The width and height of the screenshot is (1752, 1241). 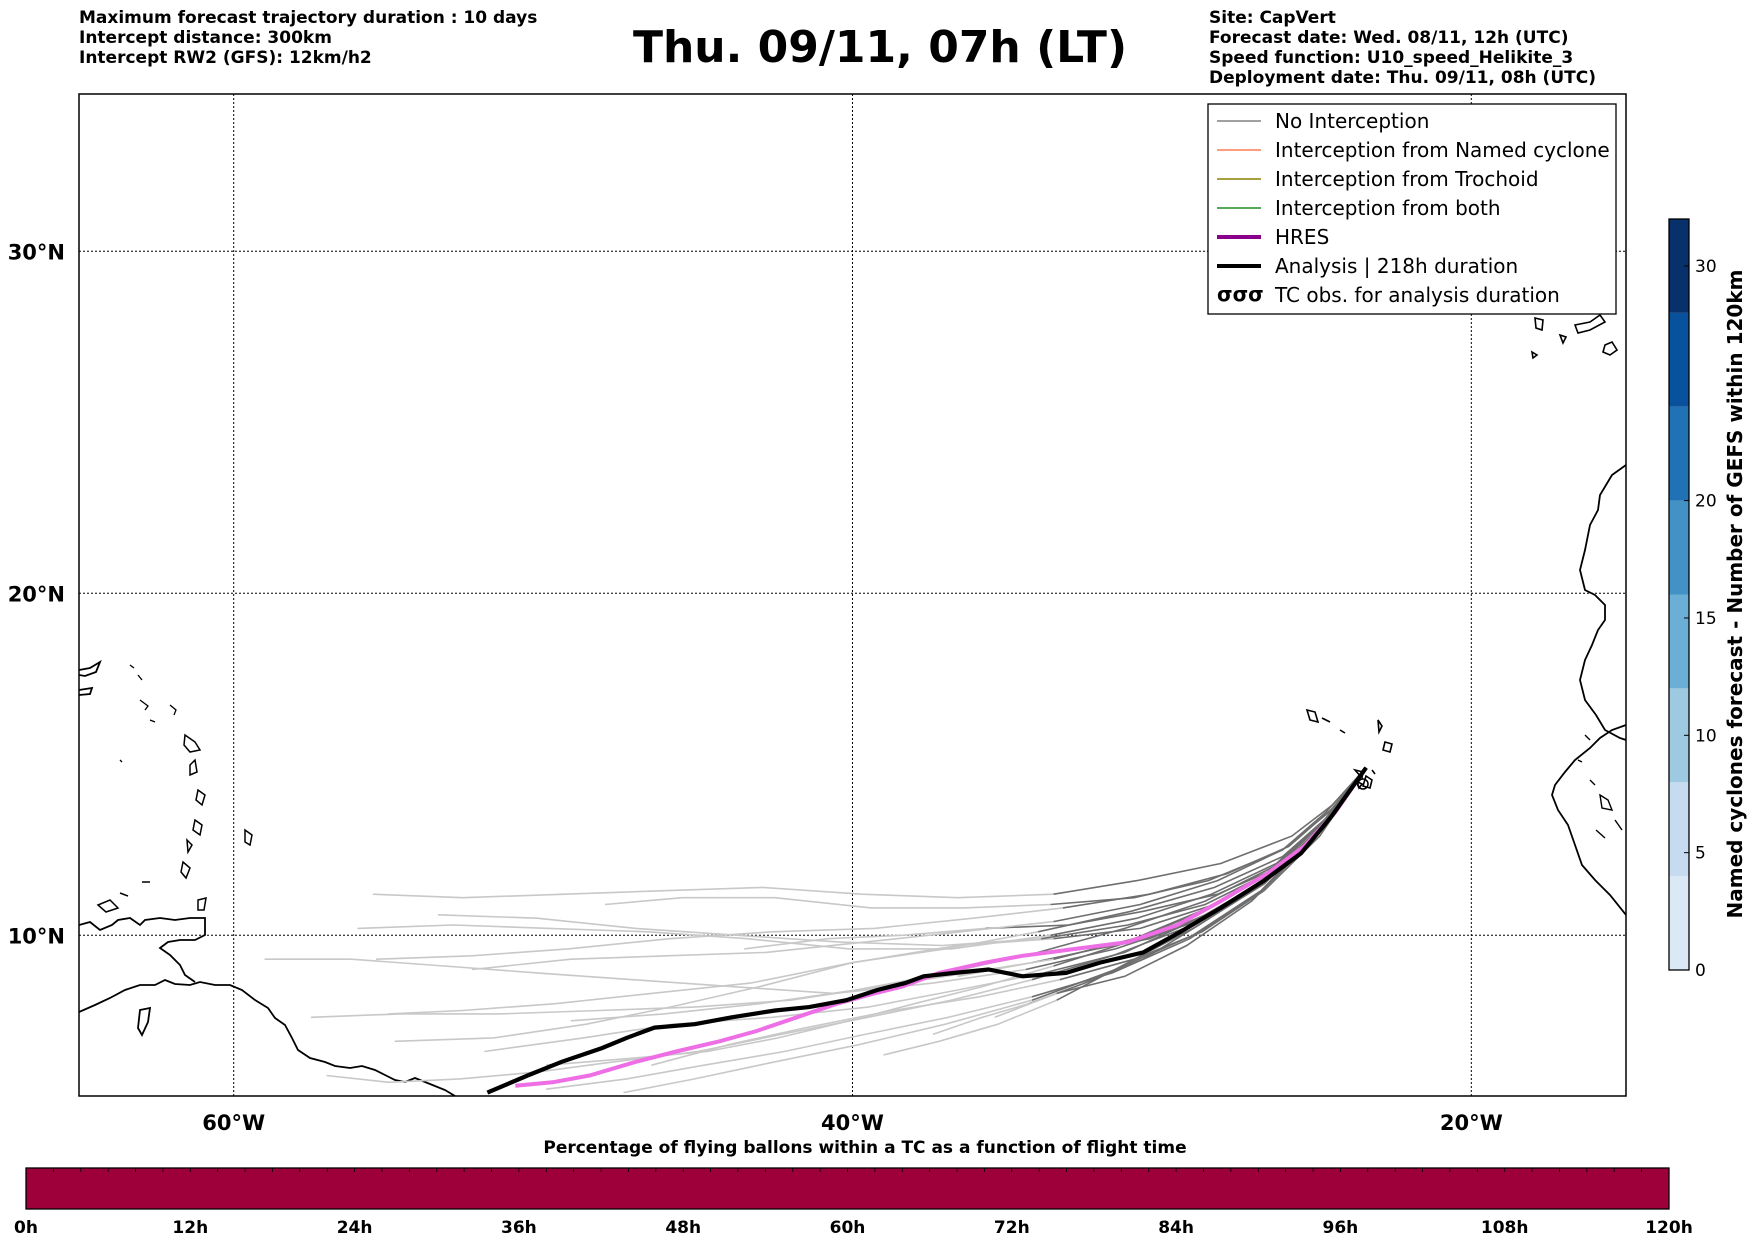 What do you see at coordinates (190, 1228) in the screenshot?
I see `flight-time-tick-label: 12h` at bounding box center [190, 1228].